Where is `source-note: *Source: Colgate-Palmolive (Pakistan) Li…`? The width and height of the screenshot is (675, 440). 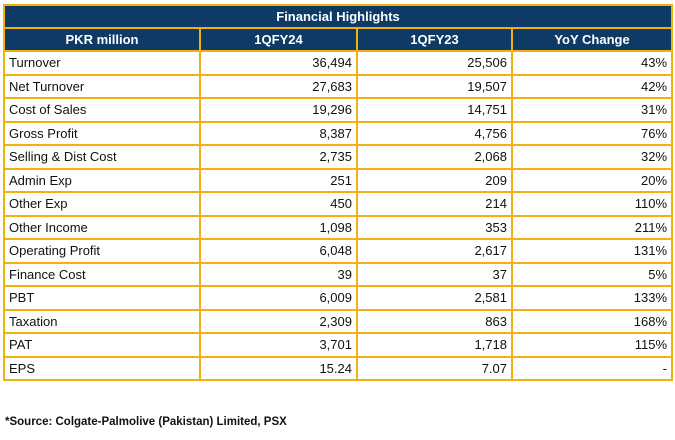 source-note: *Source: Colgate-Palmolive (Pakistan) Li… is located at coordinates (146, 422).